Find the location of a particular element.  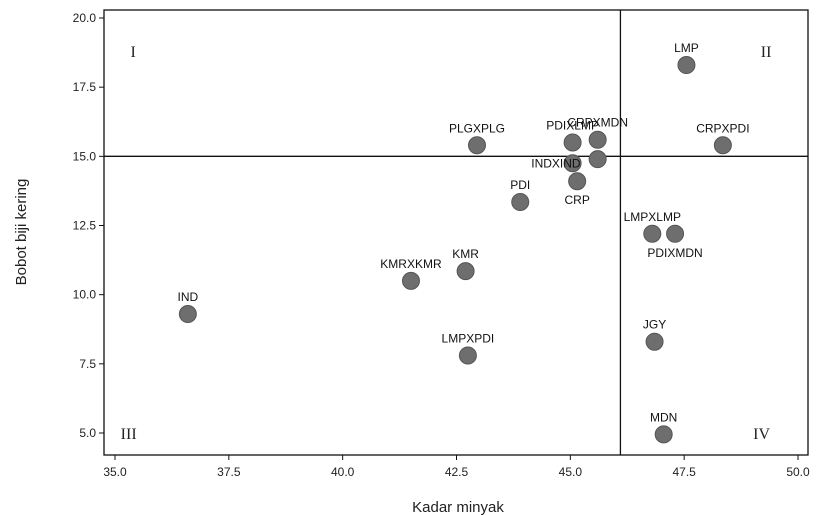

point-label: CRPXPDI is located at coordinates (722, 128).